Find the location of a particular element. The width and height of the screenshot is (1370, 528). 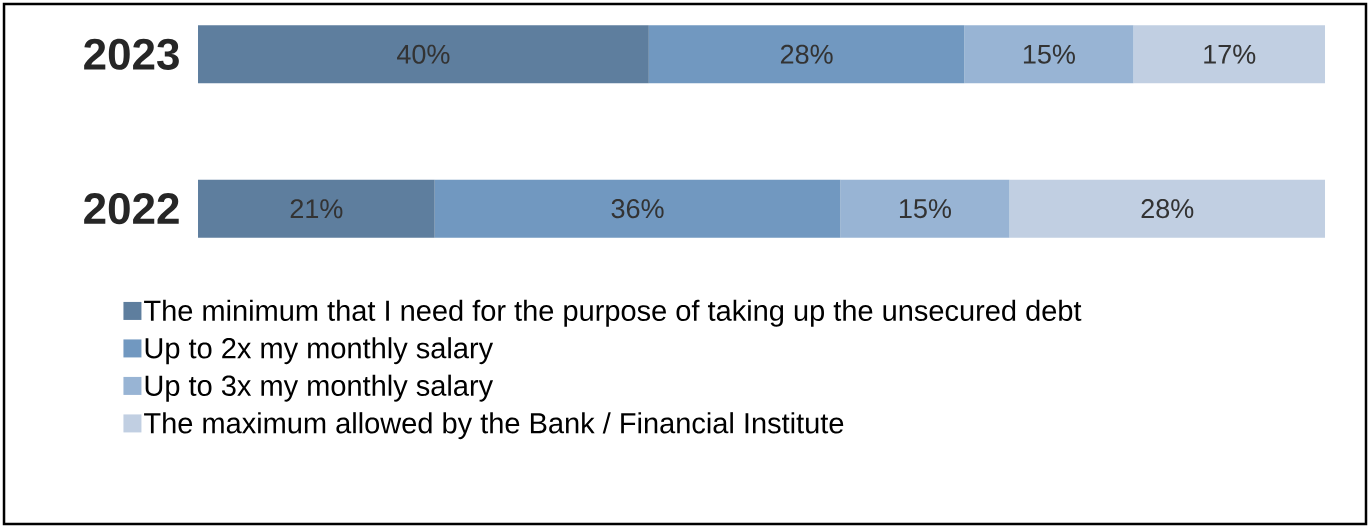

legend-label: Up to 2x my monthly salary is located at coordinates (319, 351).